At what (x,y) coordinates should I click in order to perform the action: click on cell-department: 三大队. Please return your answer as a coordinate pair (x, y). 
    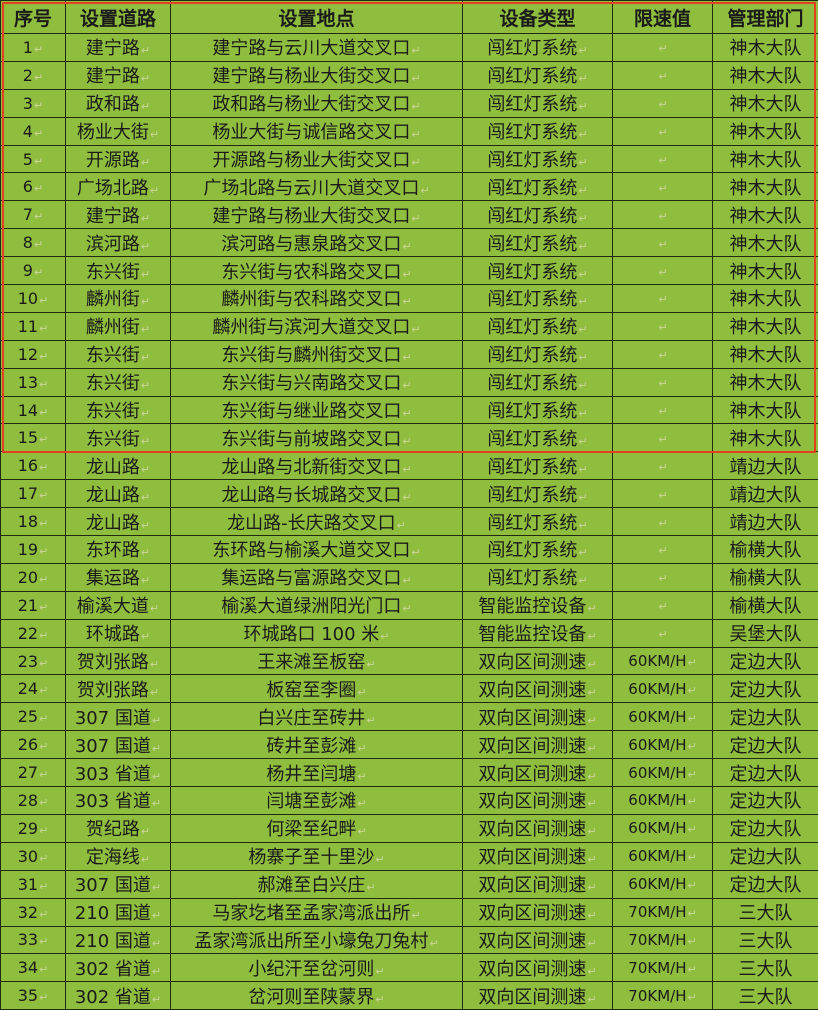
    Looking at the image, I should click on (765, 968).